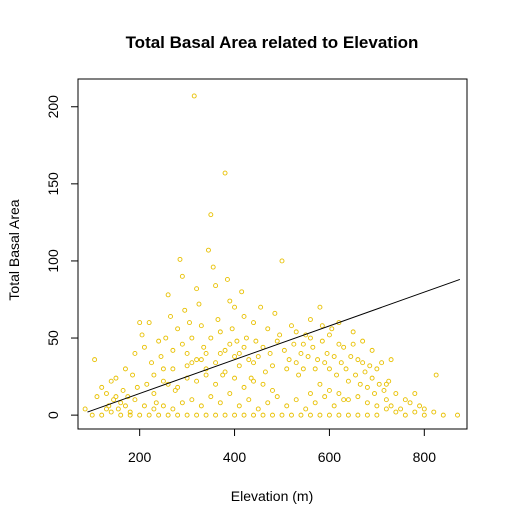 This screenshot has width=506, height=527. I want to click on y-tick-label: 150, so click(53, 184).